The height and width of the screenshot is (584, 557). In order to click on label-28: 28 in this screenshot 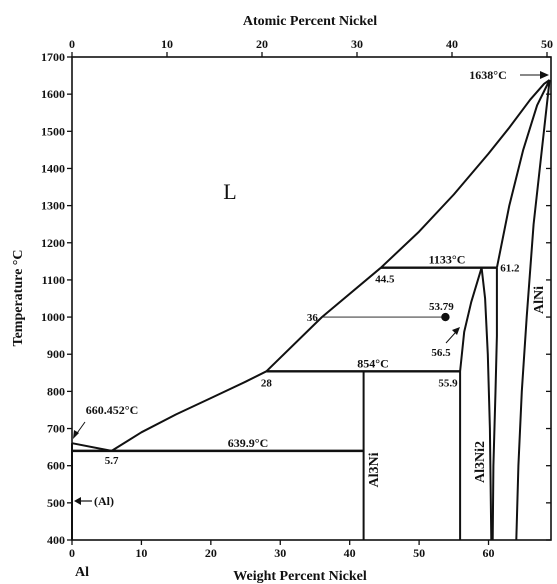, I will do `click(267, 383)`.